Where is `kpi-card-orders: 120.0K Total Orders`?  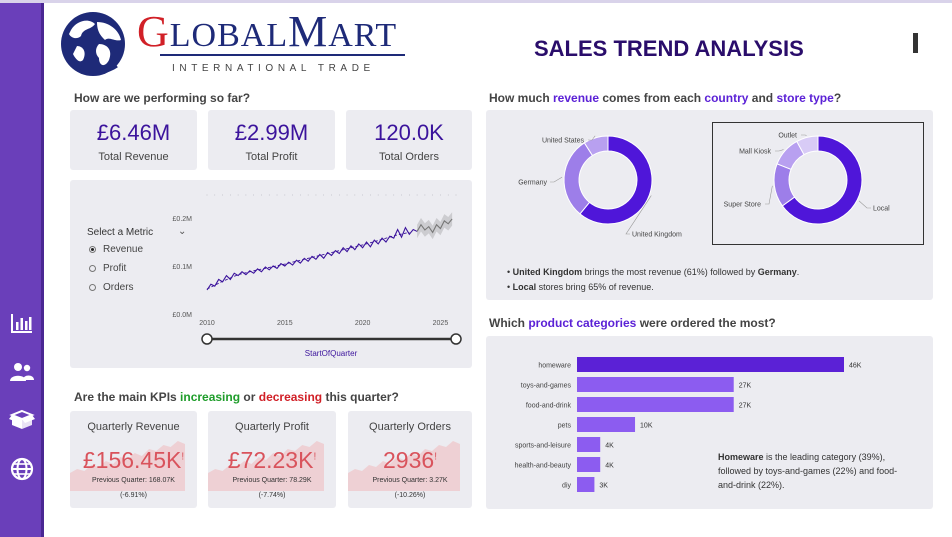 kpi-card-orders: 120.0K Total Orders is located at coordinates (409, 140).